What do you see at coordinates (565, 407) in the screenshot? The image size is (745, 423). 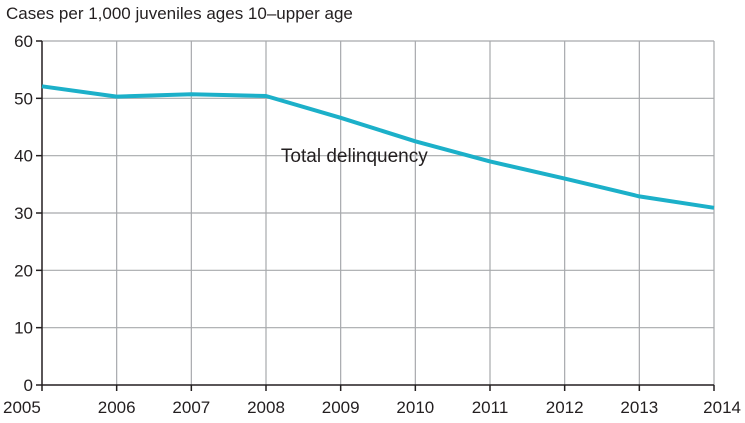 I see `x-tick-label-2012: 2012` at bounding box center [565, 407].